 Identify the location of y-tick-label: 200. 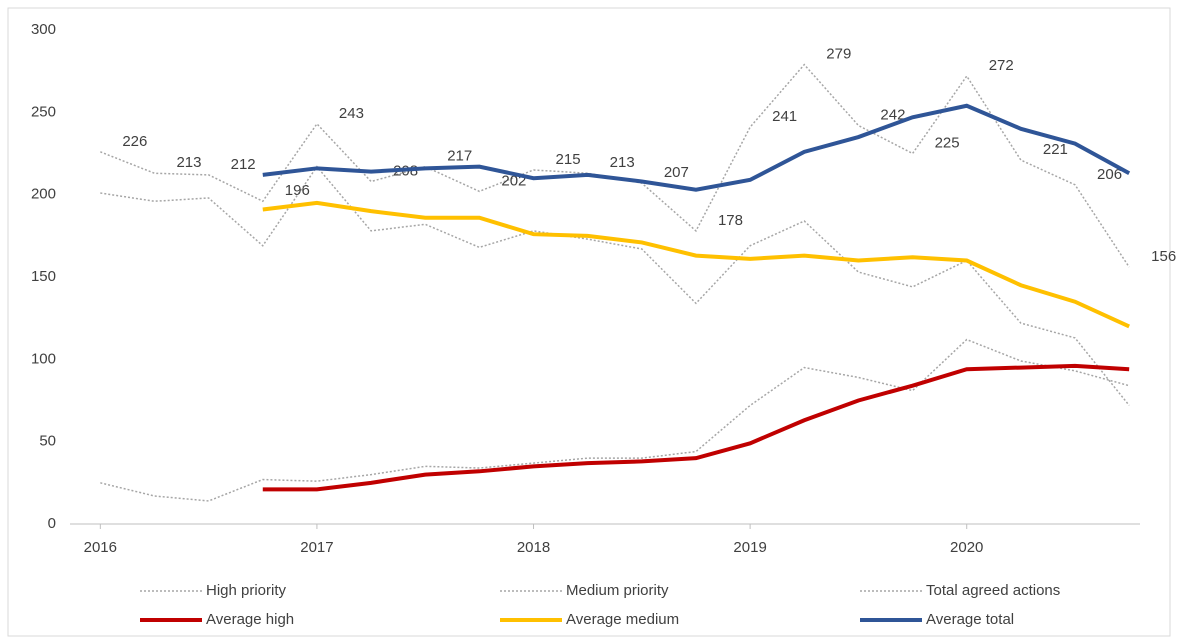
(43, 194).